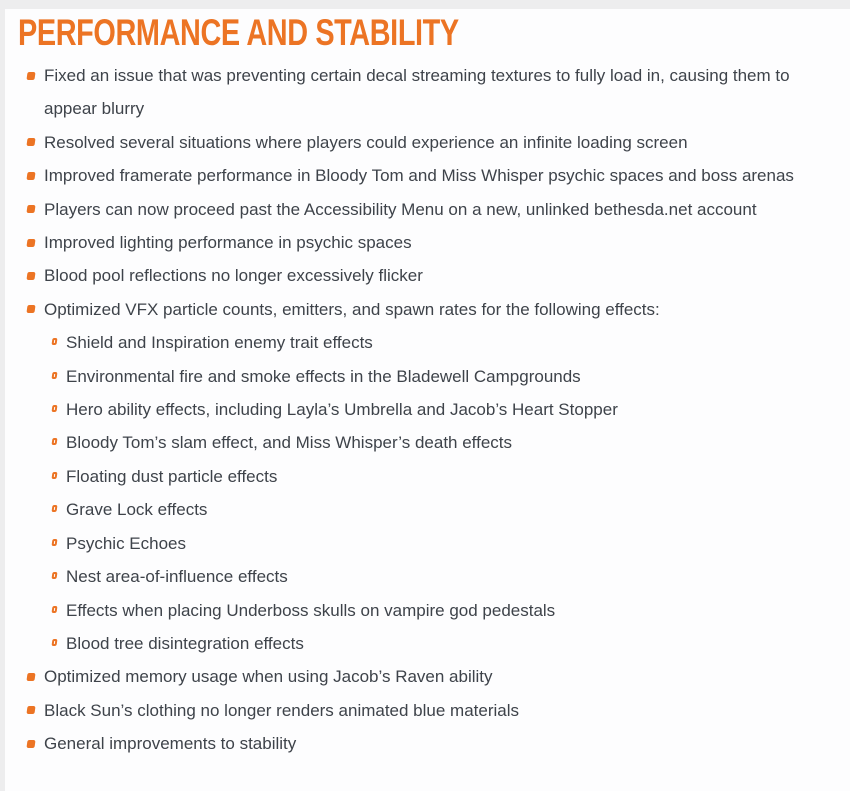  Describe the element at coordinates (426, 509) in the screenshot. I see `sub-list-item: Grave Lock effects` at that location.